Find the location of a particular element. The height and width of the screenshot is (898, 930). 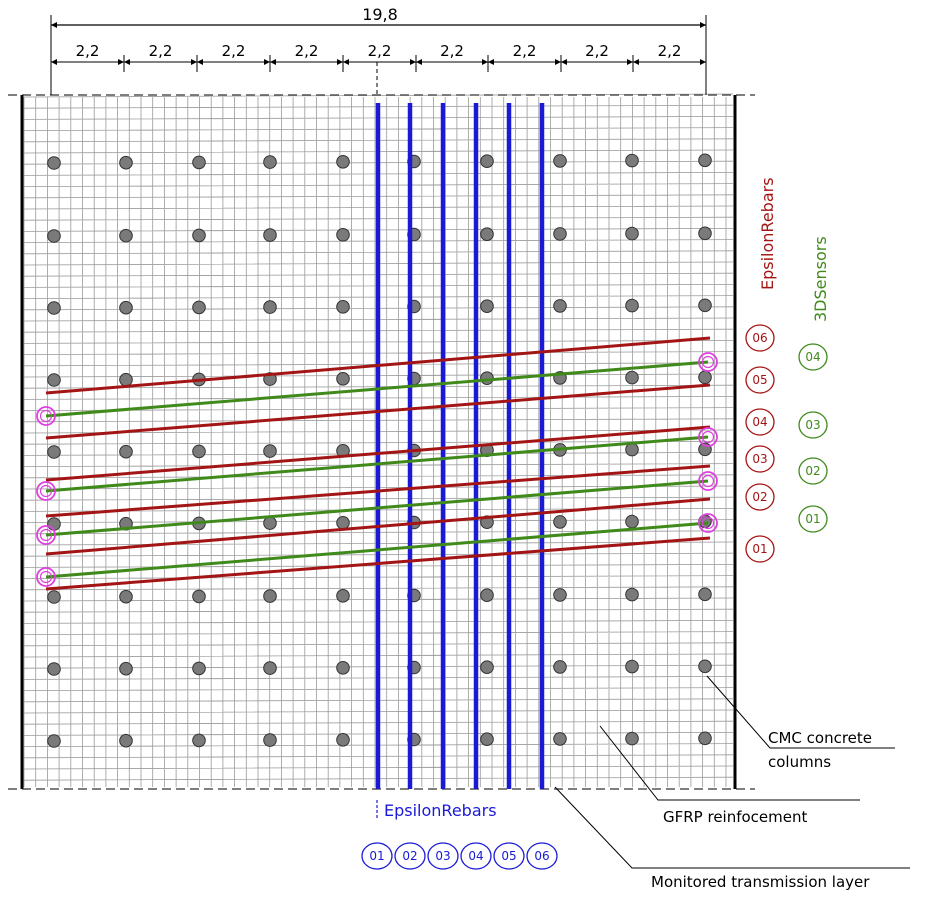

red-rebar-id-label: 04 is located at coordinates (759, 422).